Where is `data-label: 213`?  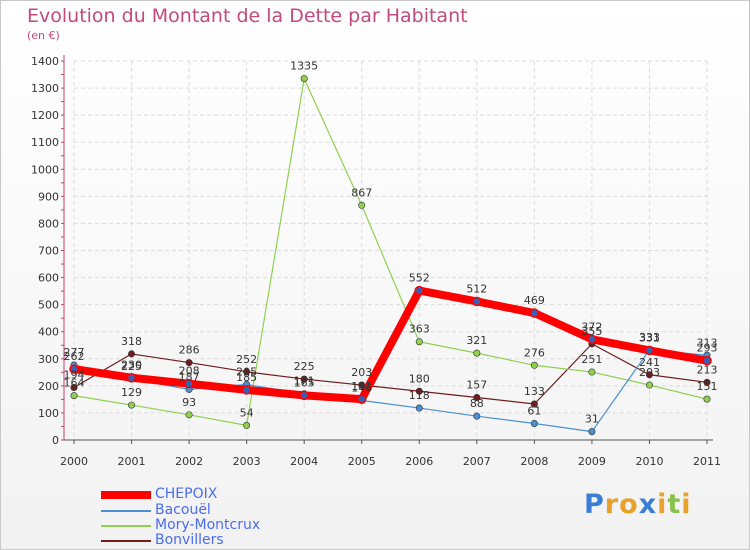
data-label: 213 is located at coordinates (707, 369).